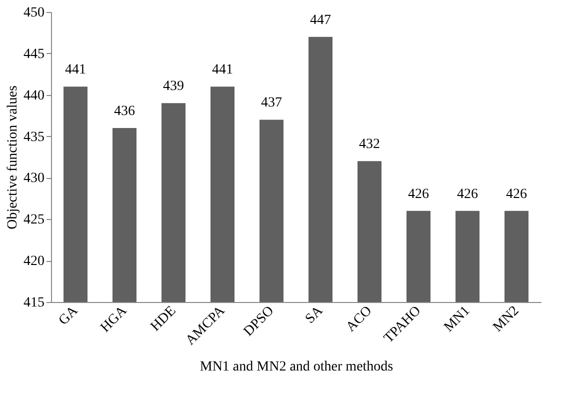 The image size is (575, 412). What do you see at coordinates (34, 220) in the screenshot?
I see `y-tick-label: 425` at bounding box center [34, 220].